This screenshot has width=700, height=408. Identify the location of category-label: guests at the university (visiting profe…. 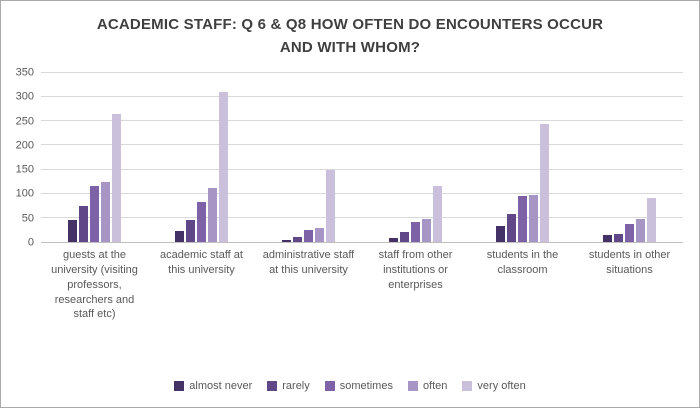
(94, 285).